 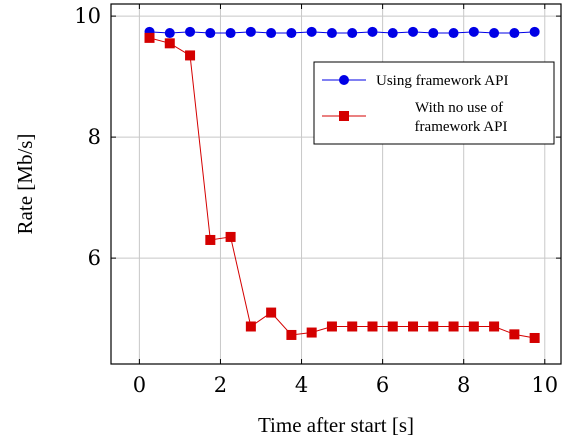 I want to click on y-axis-label: Rate [Mb/s], so click(x=25, y=184).